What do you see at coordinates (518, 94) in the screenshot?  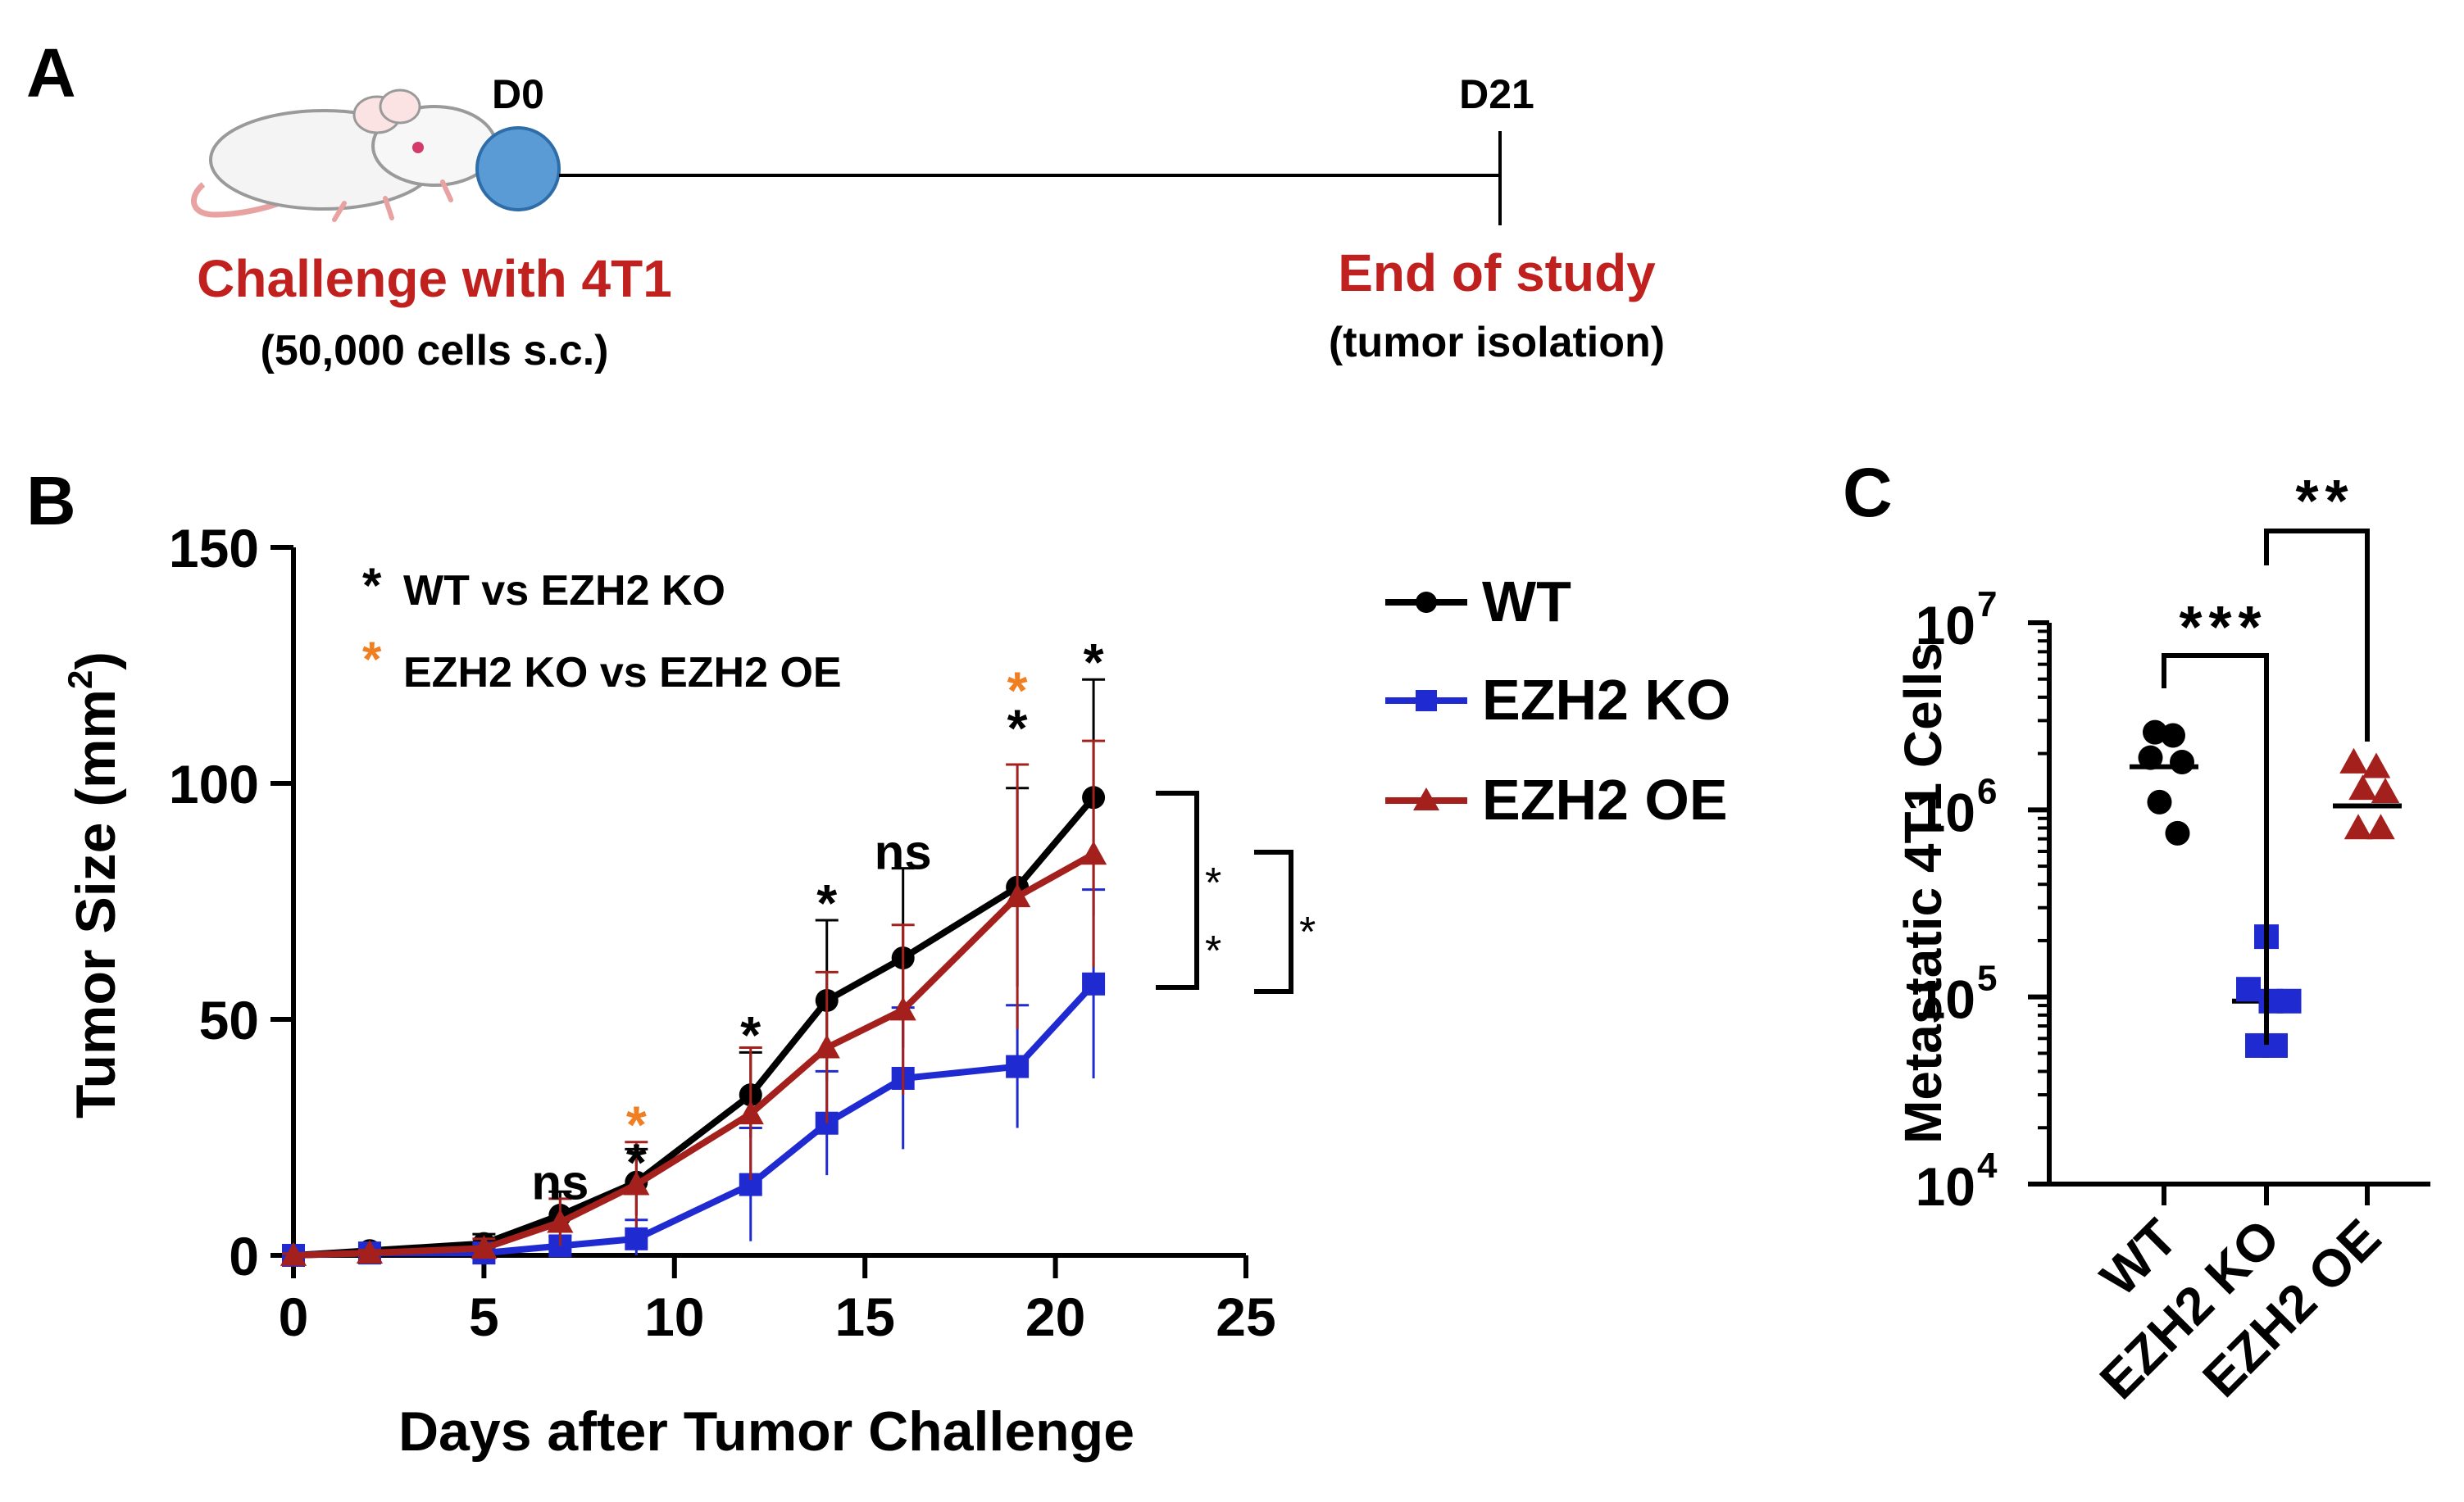 I see `timeline-start-label: D0` at bounding box center [518, 94].